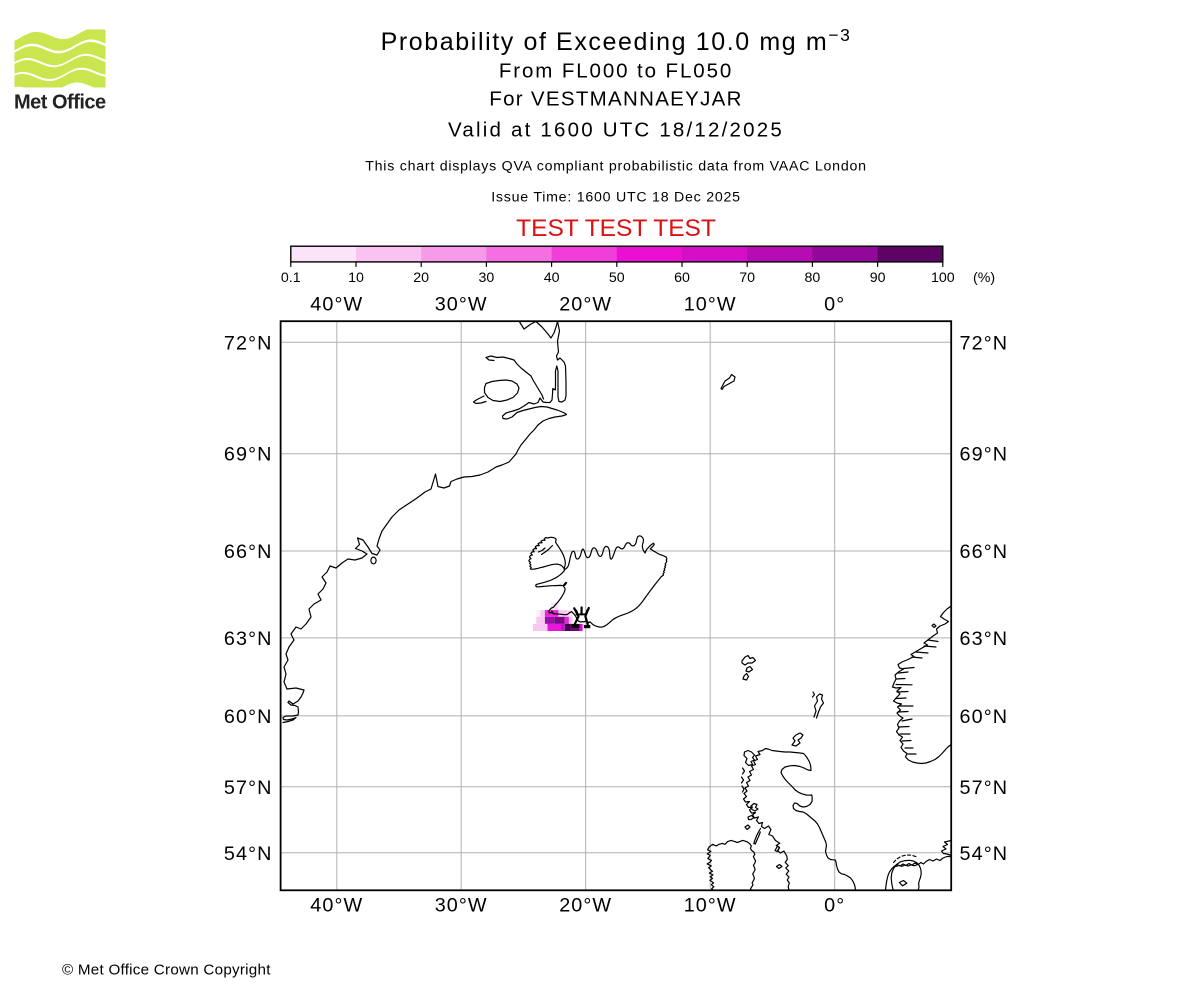 The height and width of the screenshot is (1005, 1200). I want to click on svg-text: 40, so click(552, 278).